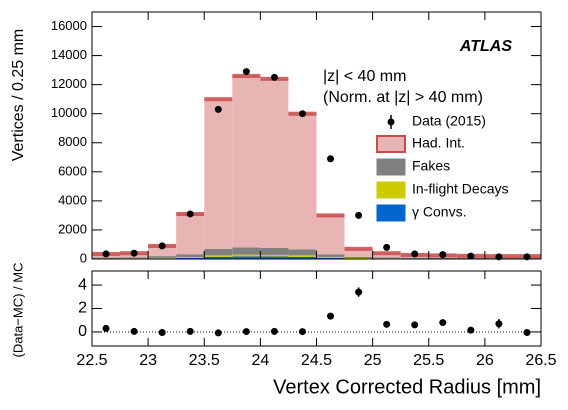  Describe the element at coordinates (540, 360) in the screenshot. I see `x-tick-label: 26.5` at that location.